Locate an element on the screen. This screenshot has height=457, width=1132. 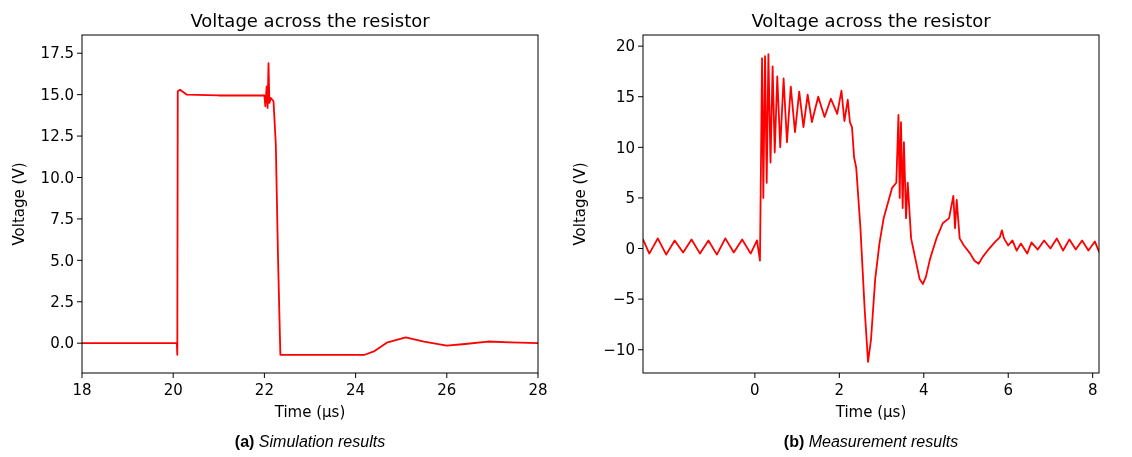
x-tick-label: 26 is located at coordinates (447, 390).